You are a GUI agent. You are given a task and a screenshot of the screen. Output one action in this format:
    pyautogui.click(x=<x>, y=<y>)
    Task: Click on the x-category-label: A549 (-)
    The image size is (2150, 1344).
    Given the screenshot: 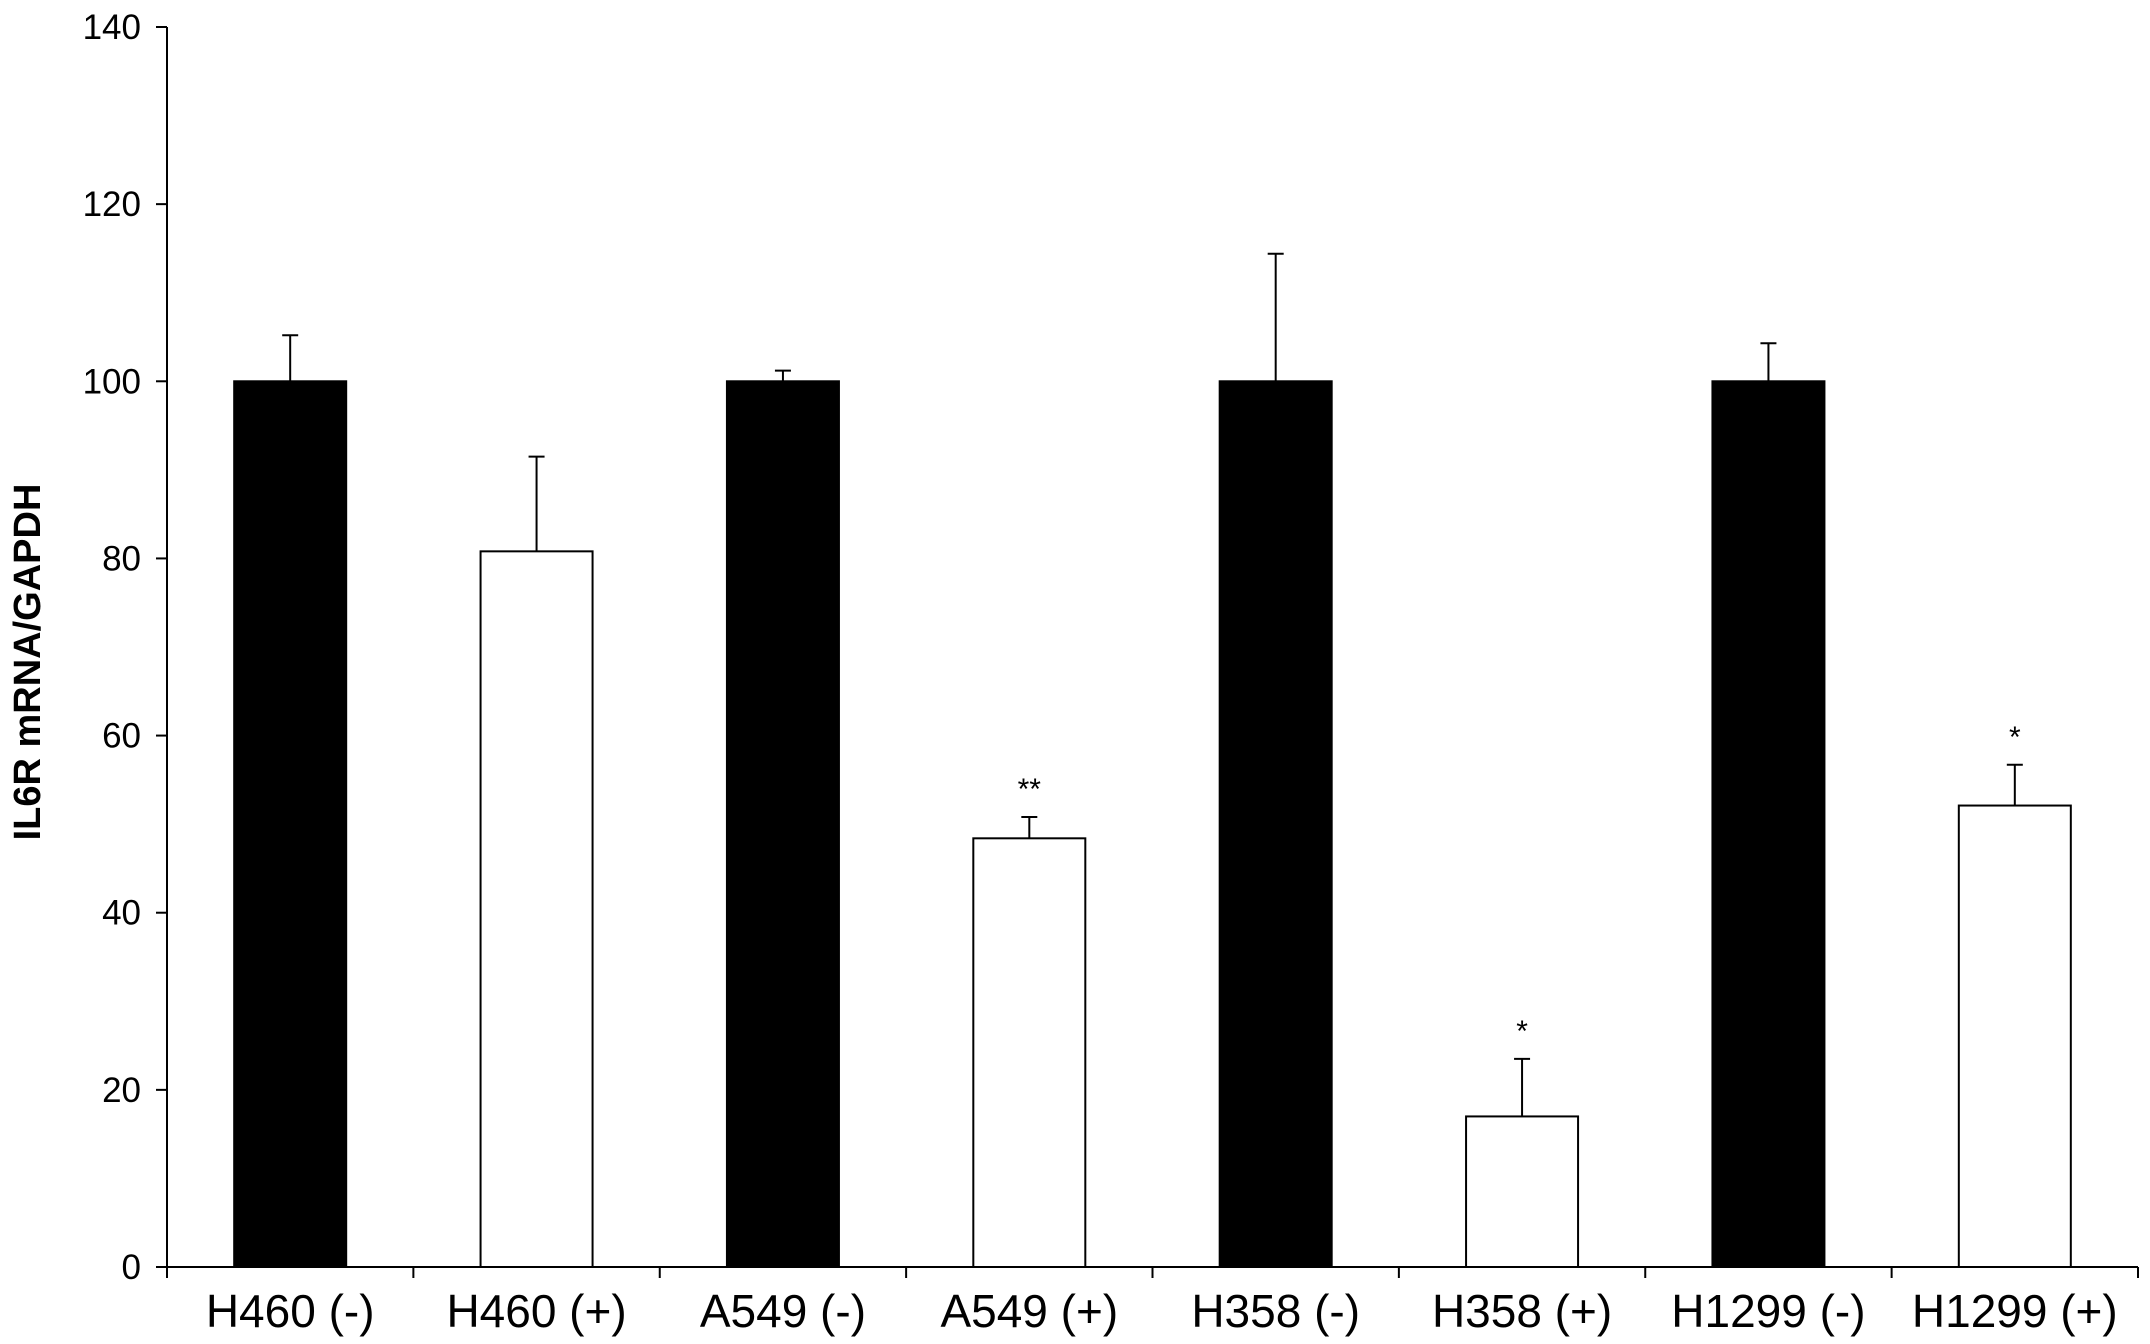 What is the action you would take?
    pyautogui.click(x=783, y=1311)
    